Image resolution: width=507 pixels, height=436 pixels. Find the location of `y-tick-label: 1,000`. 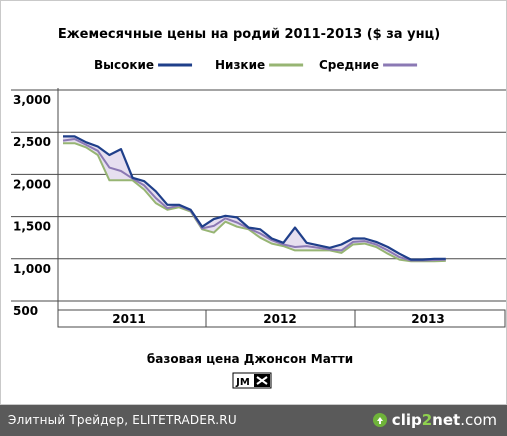

y-tick-label: 1,000 is located at coordinates (32, 269).